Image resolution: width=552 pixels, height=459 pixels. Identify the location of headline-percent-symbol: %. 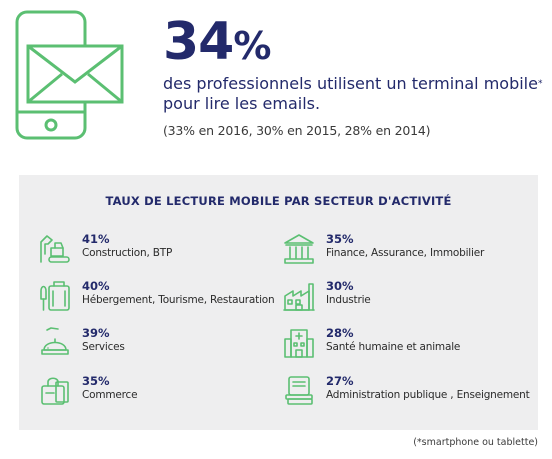
(252, 46).